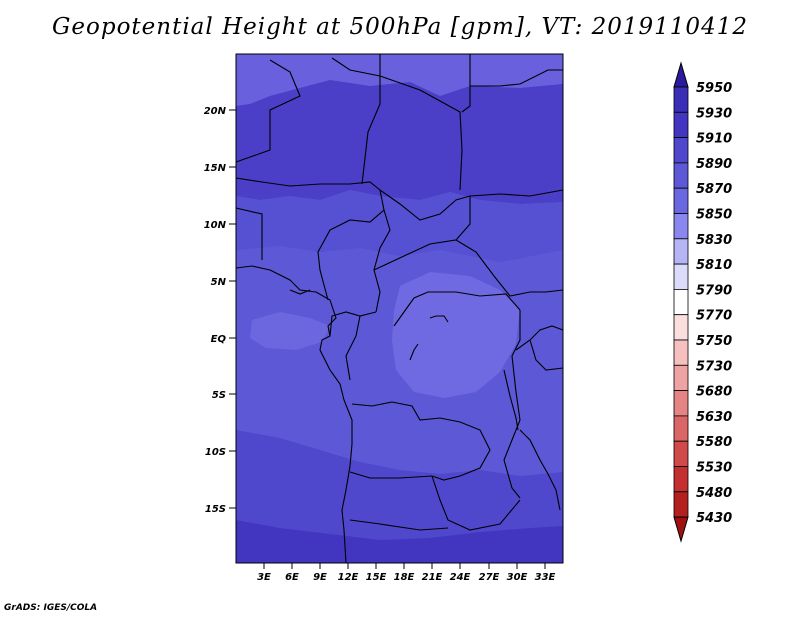 Image resolution: width=800 pixels, height=618 pixels. Describe the element at coordinates (320, 577) in the screenshot. I see `lon-tick-label-9e: 9E` at that location.